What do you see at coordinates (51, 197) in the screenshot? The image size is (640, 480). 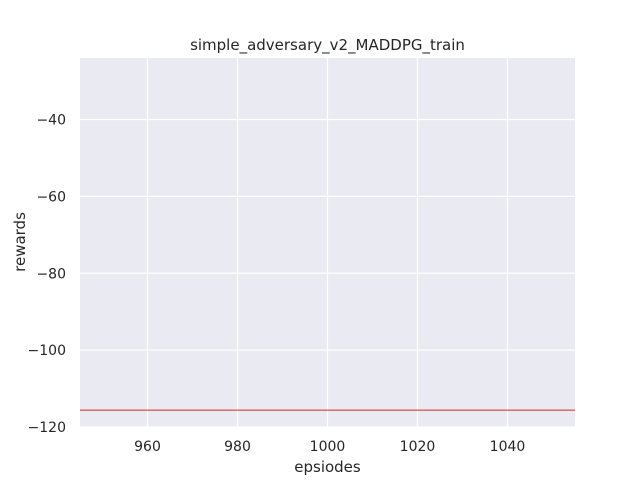 I see `y-tick-label: −60` at bounding box center [51, 197].